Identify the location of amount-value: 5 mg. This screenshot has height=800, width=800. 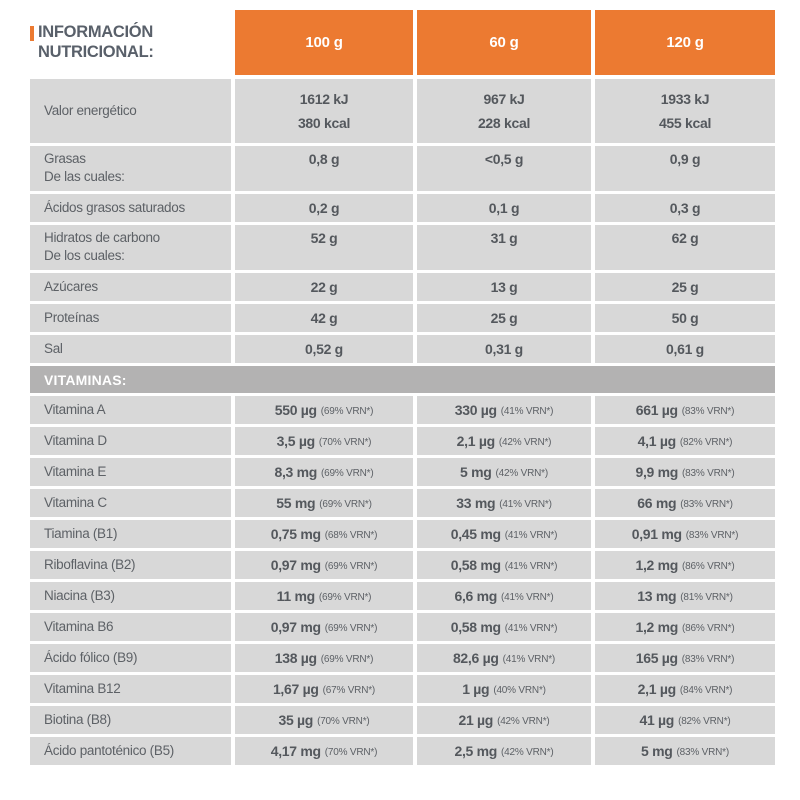
(657, 751).